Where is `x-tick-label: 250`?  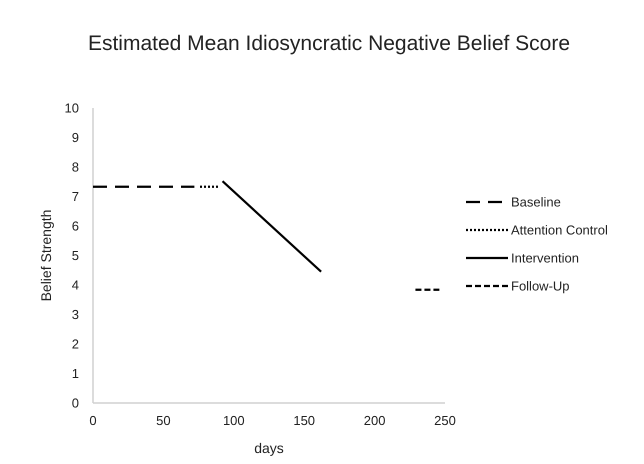
x-tick-label: 250 is located at coordinates (445, 420).